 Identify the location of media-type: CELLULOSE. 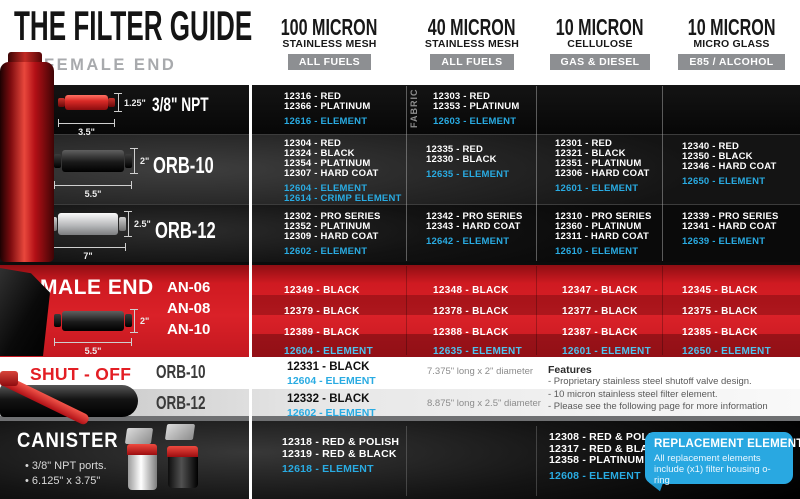
(600, 44).